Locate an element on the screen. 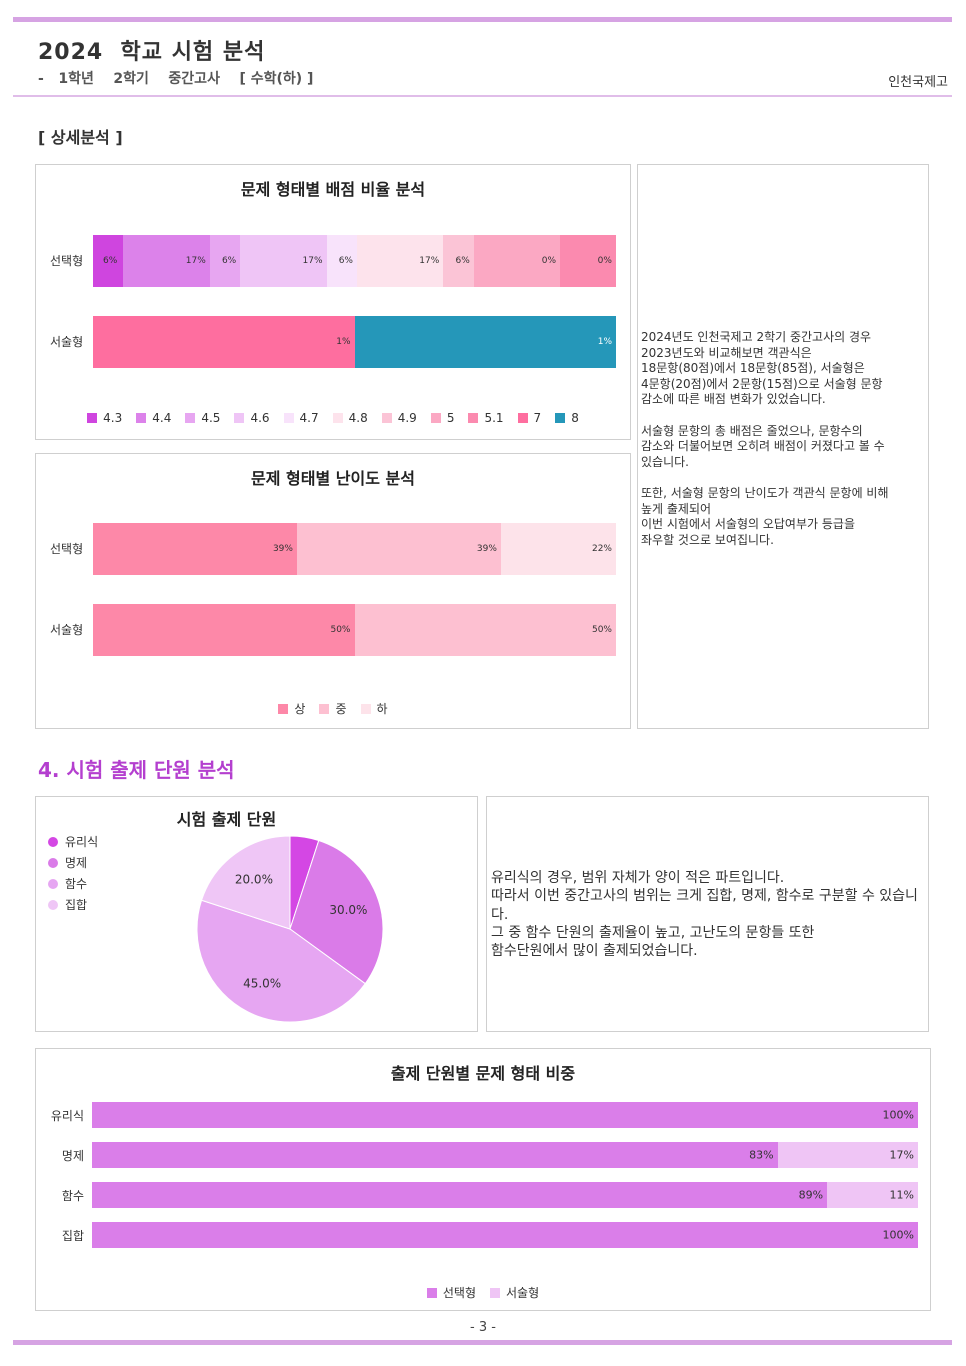 This screenshot has width=966, height=1366. chart-title: 출제 단원별 문제 형태 비중 is located at coordinates (483, 1073).